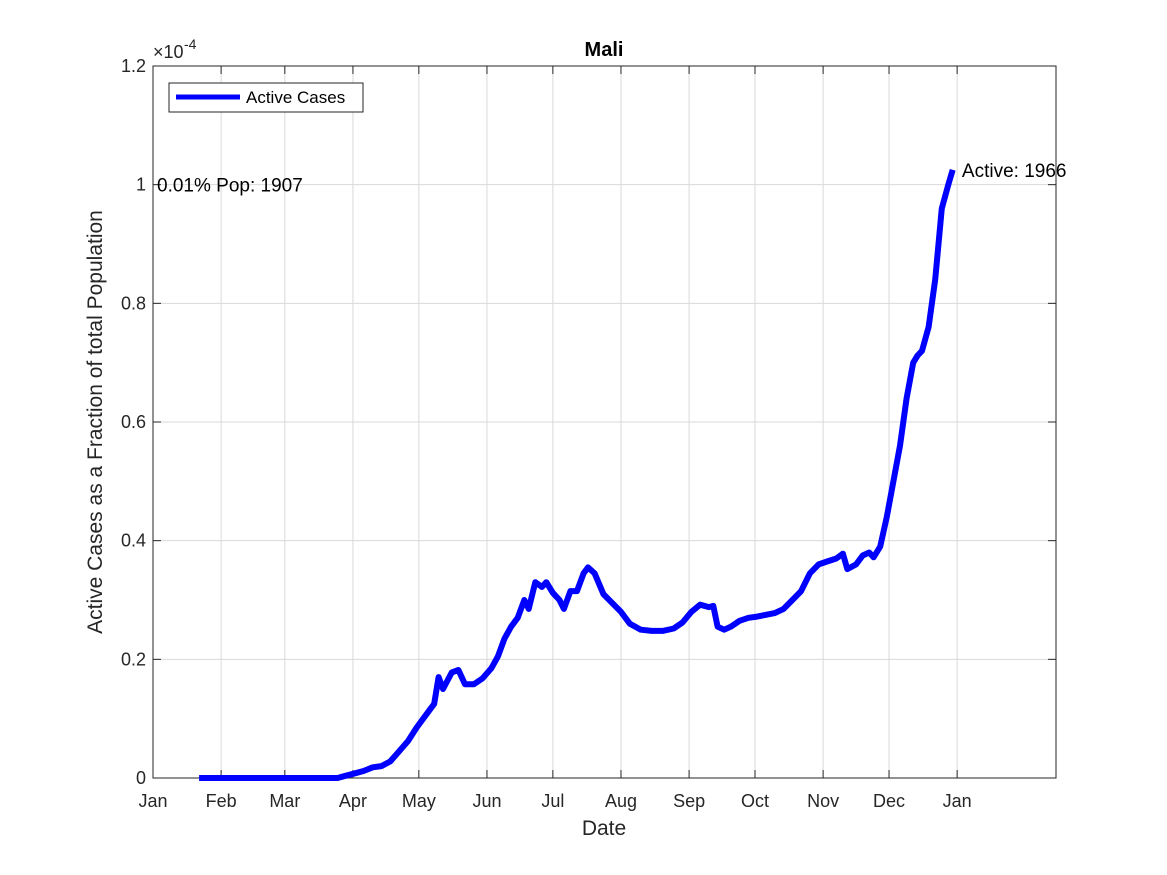  Describe the element at coordinates (353, 801) in the screenshot. I see `x-tick-label: Apr` at that location.